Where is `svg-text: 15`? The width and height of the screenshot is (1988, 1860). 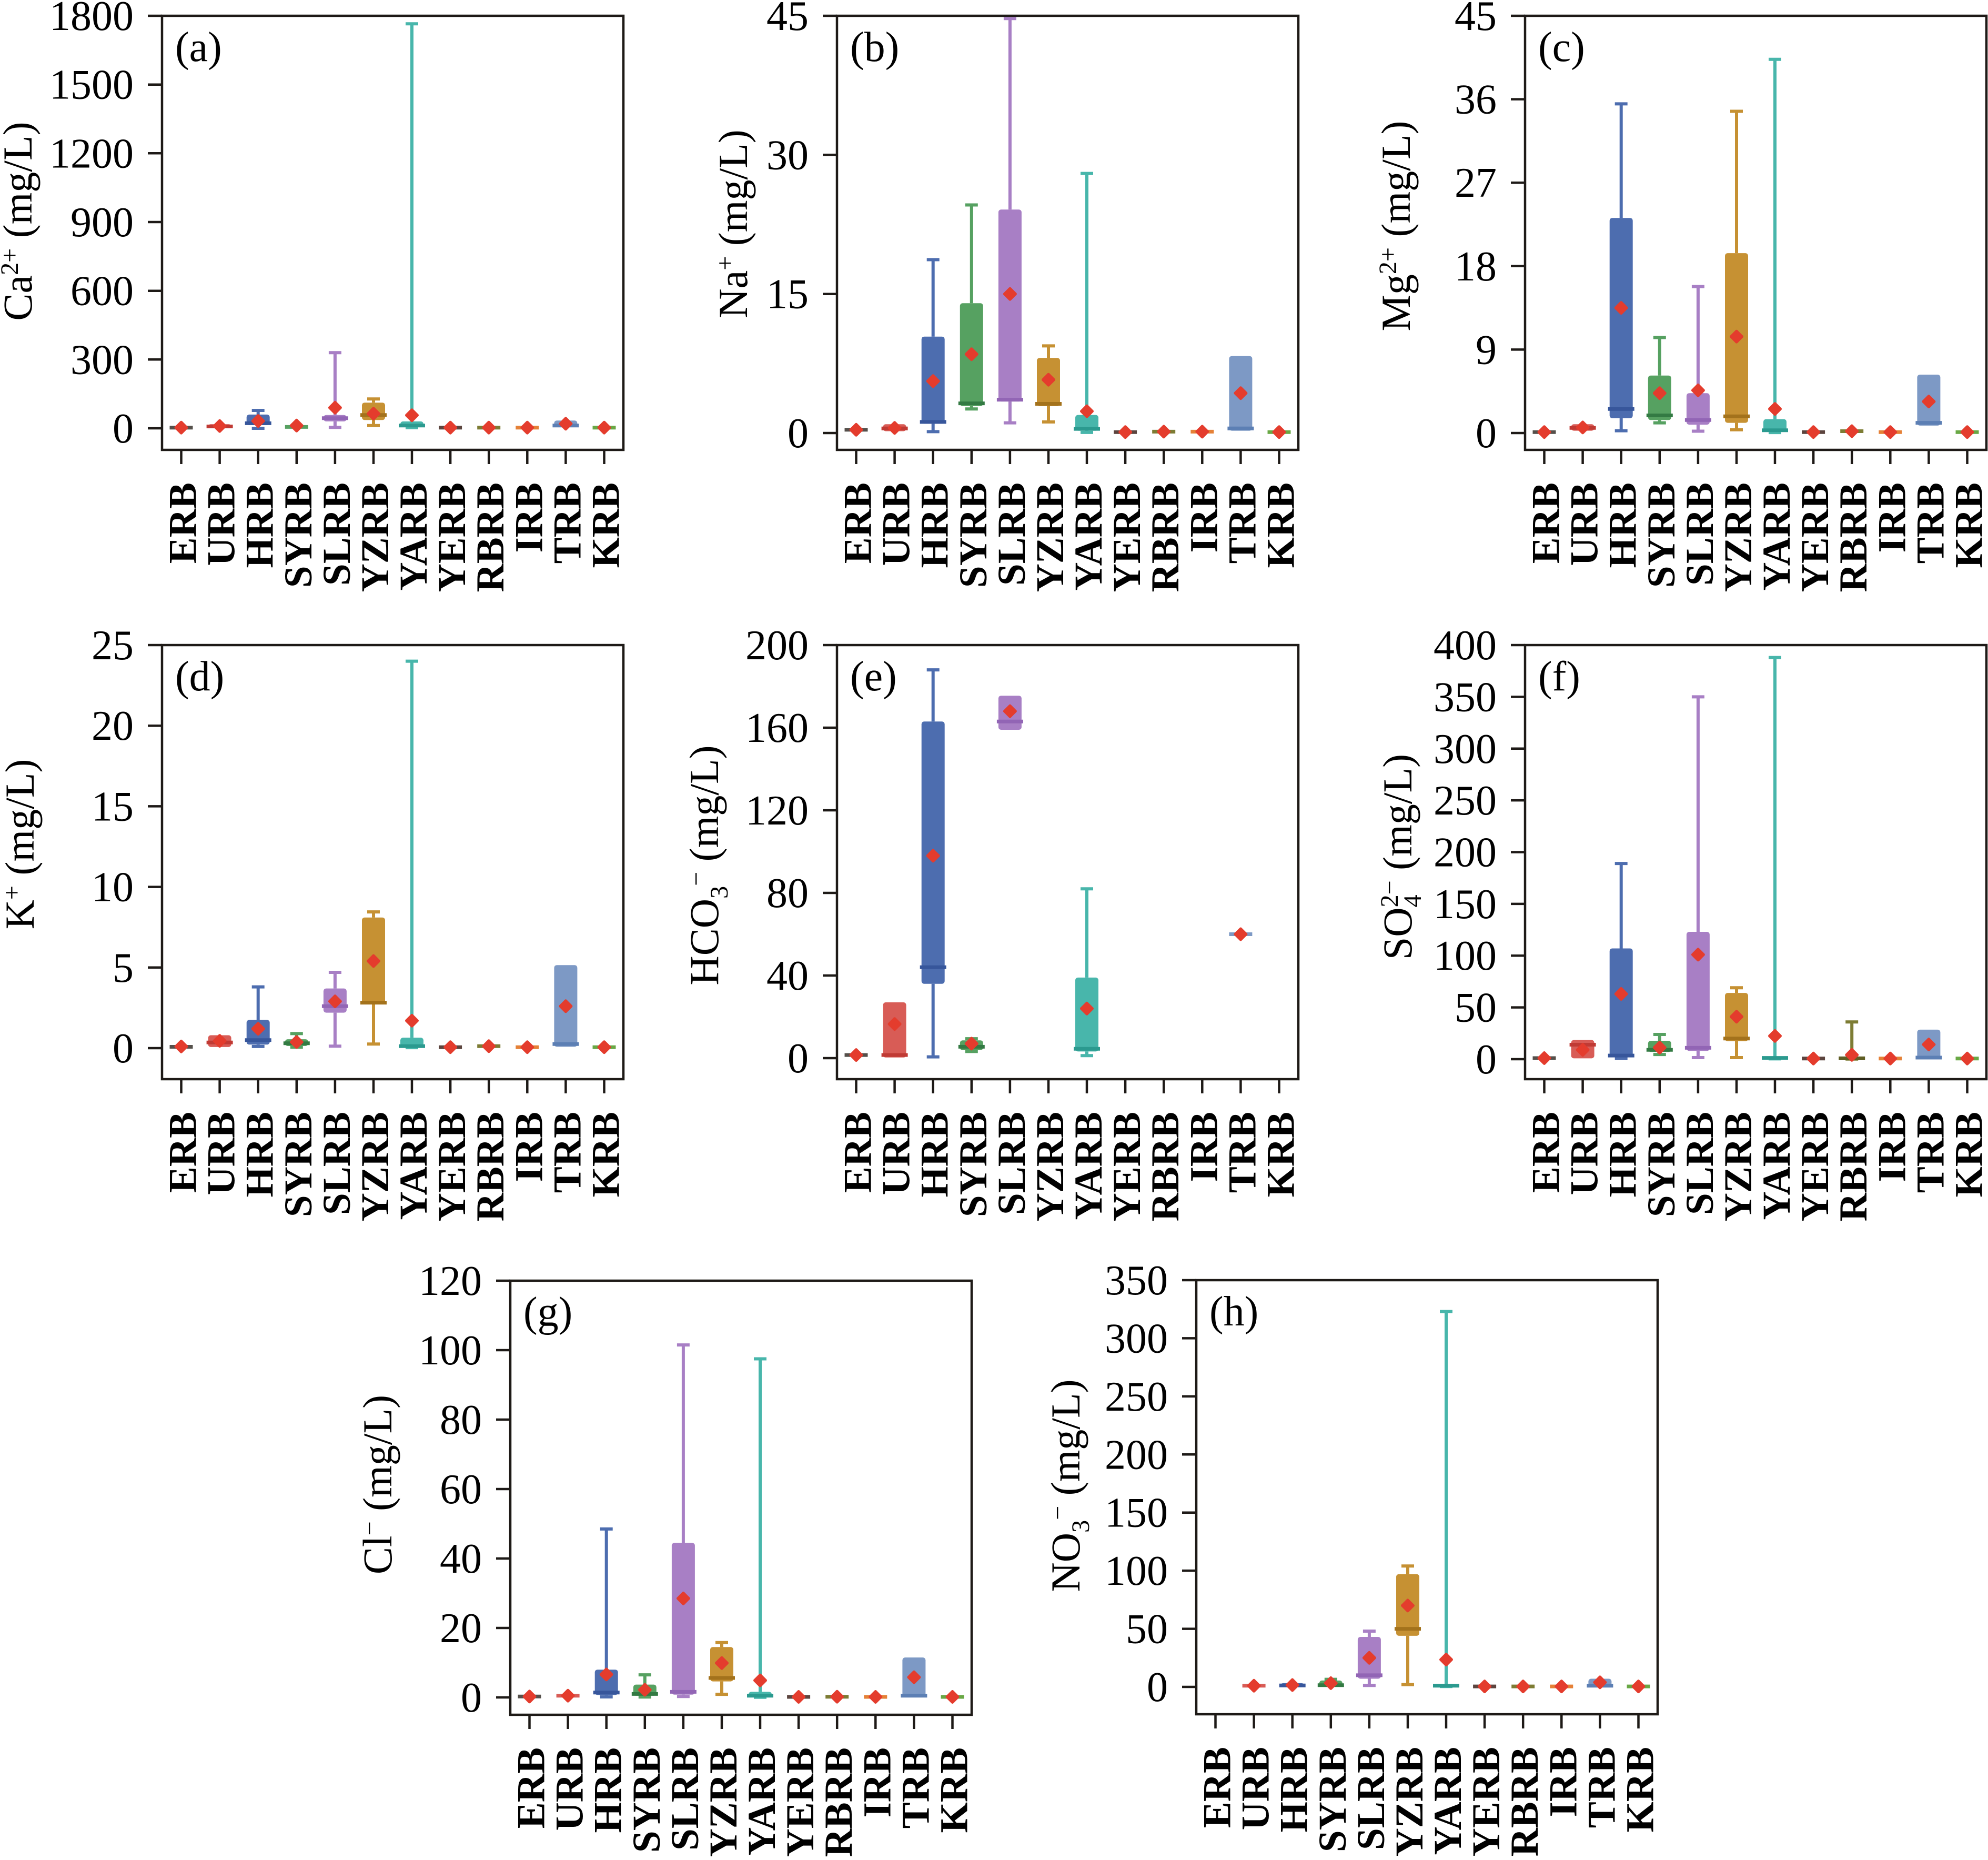
svg-text: 15 is located at coordinates (787, 295).